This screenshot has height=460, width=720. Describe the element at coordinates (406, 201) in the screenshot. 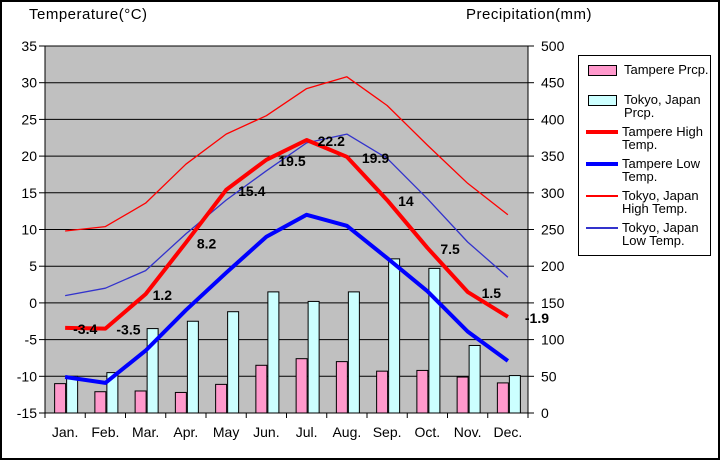

I see `data-label: 14` at that location.